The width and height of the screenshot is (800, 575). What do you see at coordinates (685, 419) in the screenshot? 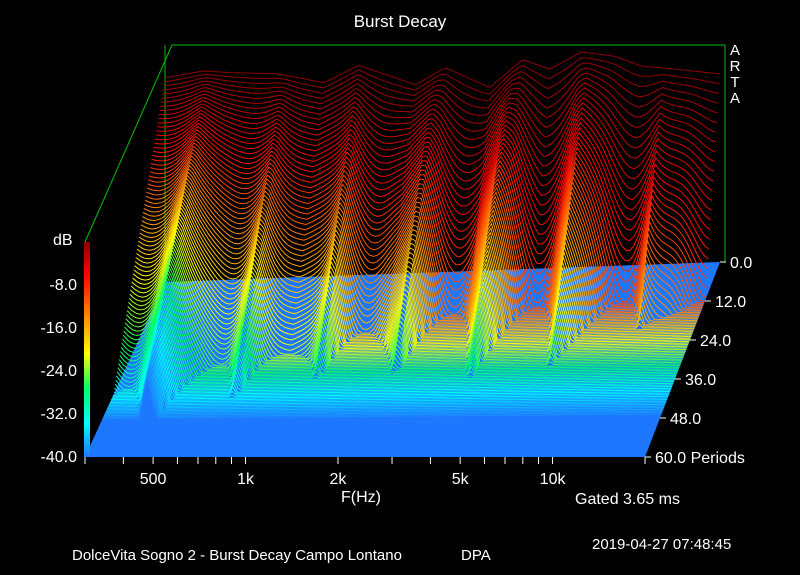
I see `period-tick-label: 48.0` at bounding box center [685, 419].